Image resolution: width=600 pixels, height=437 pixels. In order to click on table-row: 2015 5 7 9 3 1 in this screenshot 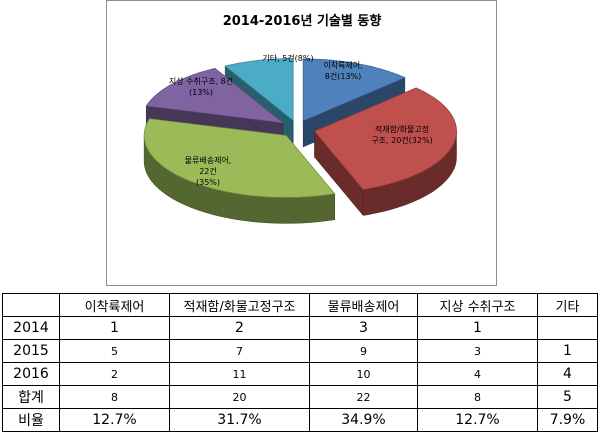, I will do `click(300, 351)`.